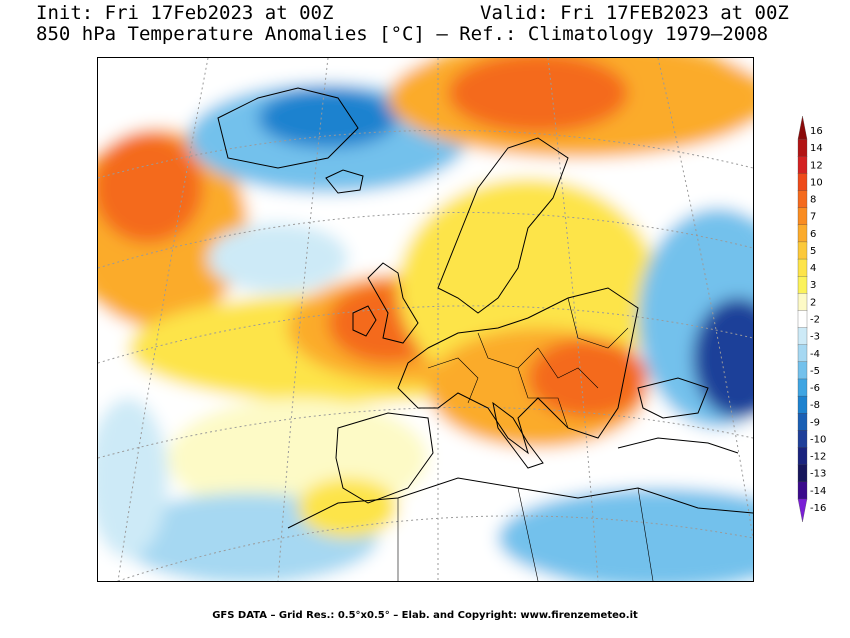  What do you see at coordinates (813, 217) in the screenshot?
I see `colorbar-tick-label: 7` at bounding box center [813, 217].